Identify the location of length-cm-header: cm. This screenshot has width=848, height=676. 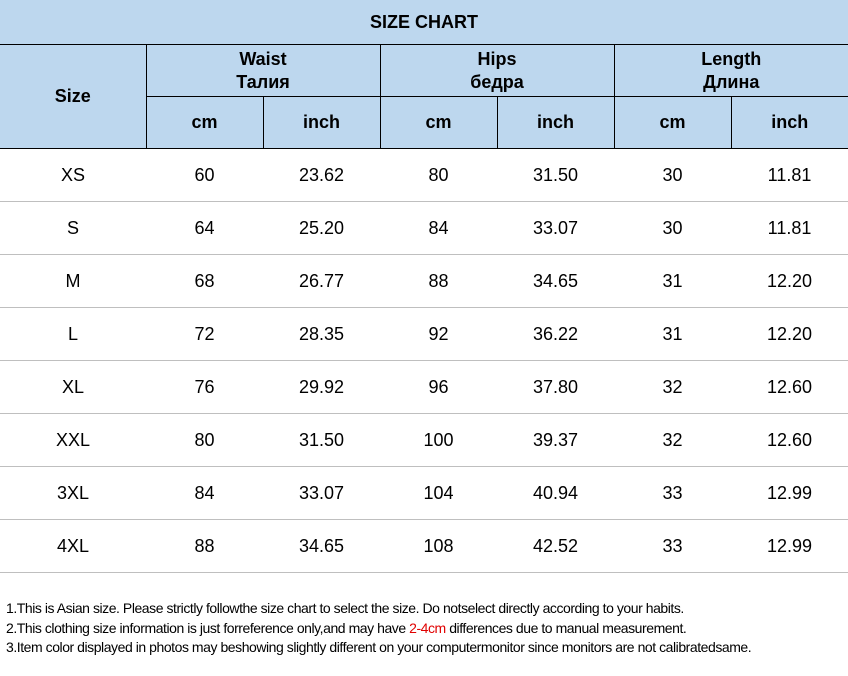
(672, 122).